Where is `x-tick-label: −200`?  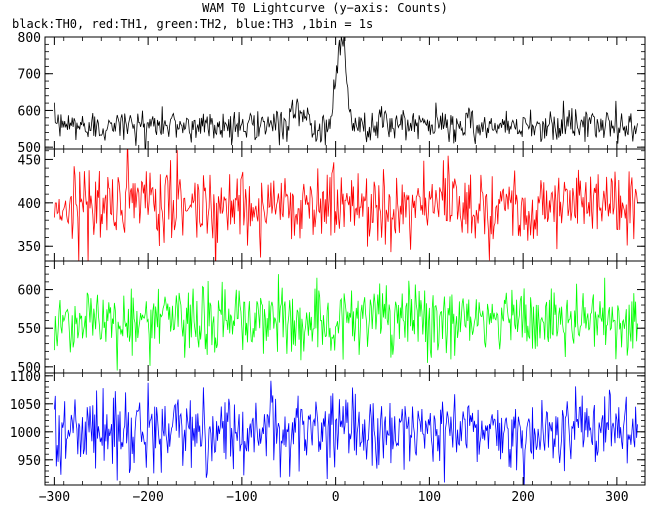
x-tick-label: −200 is located at coordinates (147, 497).